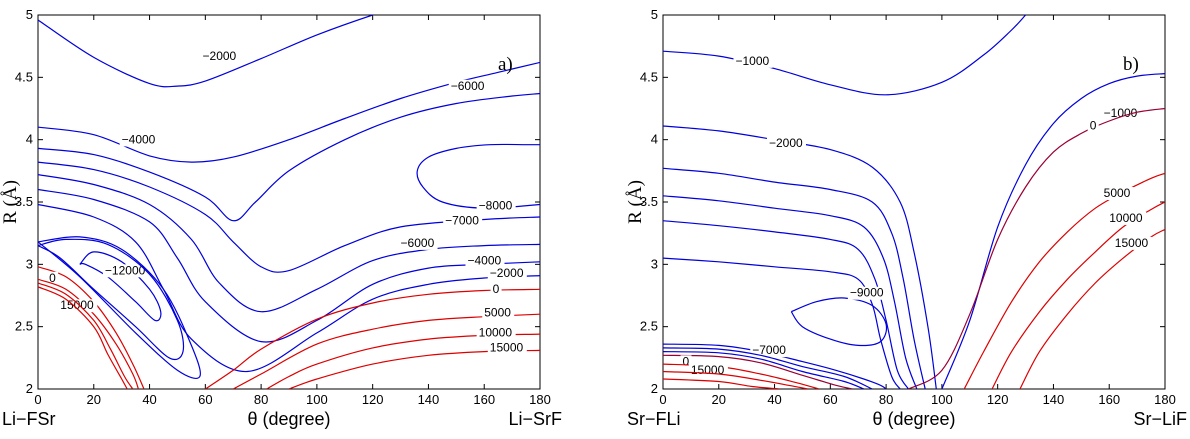 This screenshot has height=439, width=1190. I want to click on contour-line-7000-a, so click(289, 217).